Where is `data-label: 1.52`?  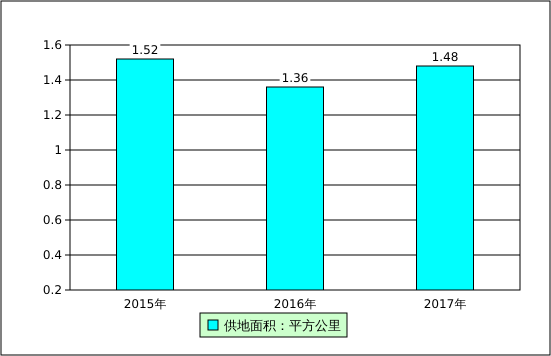
data-label: 1.52 is located at coordinates (145, 50).